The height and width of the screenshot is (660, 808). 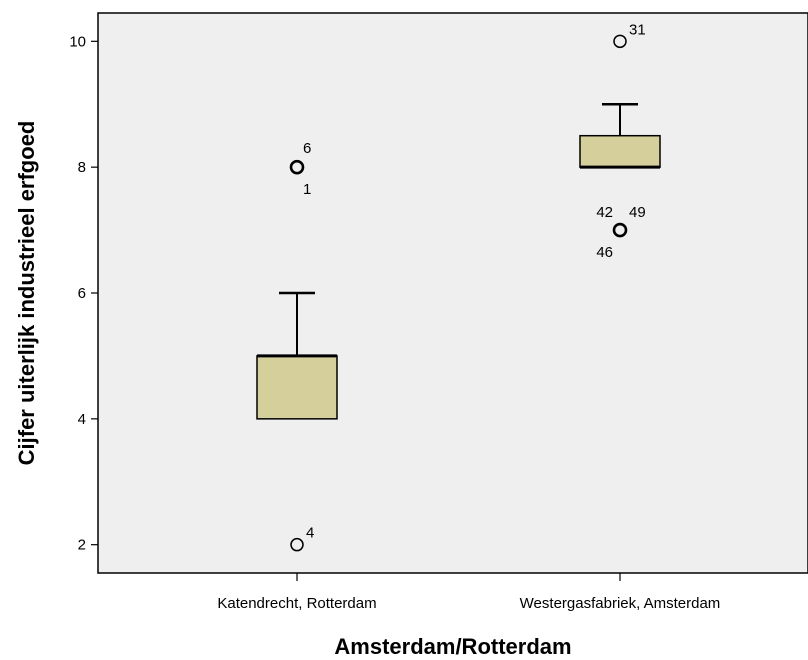 What do you see at coordinates (82, 545) in the screenshot?
I see `y-tick-label: 2` at bounding box center [82, 545].